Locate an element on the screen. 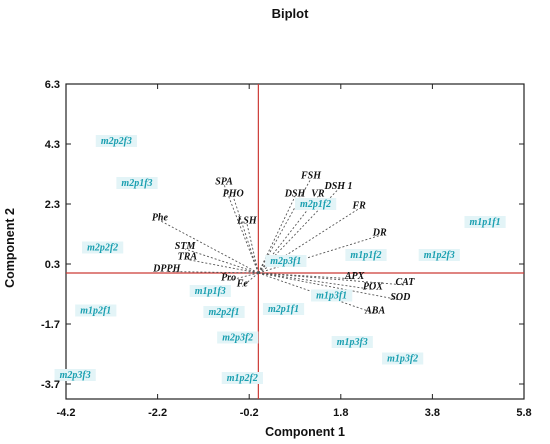 This screenshot has height=444, width=550. observation-point: m1p3f2 is located at coordinates (403, 358).